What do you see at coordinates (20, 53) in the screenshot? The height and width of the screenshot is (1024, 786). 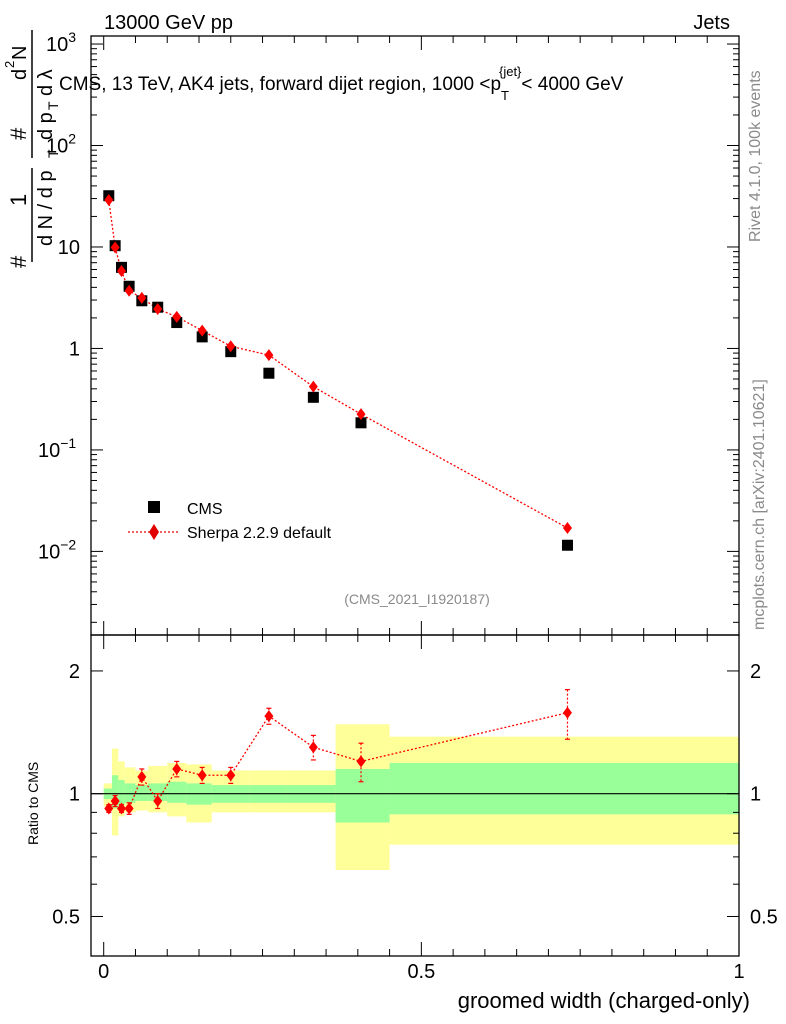 I see `svg-text: N` at bounding box center [20, 53].